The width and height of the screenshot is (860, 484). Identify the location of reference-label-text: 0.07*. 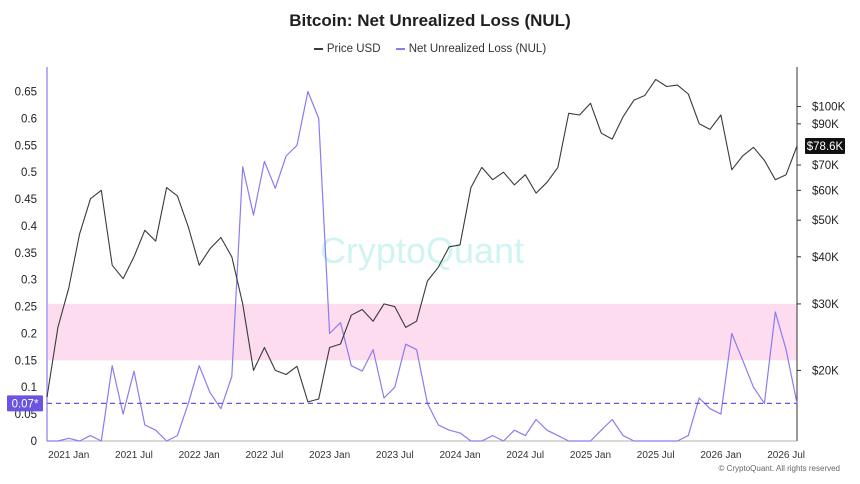
(25, 404).